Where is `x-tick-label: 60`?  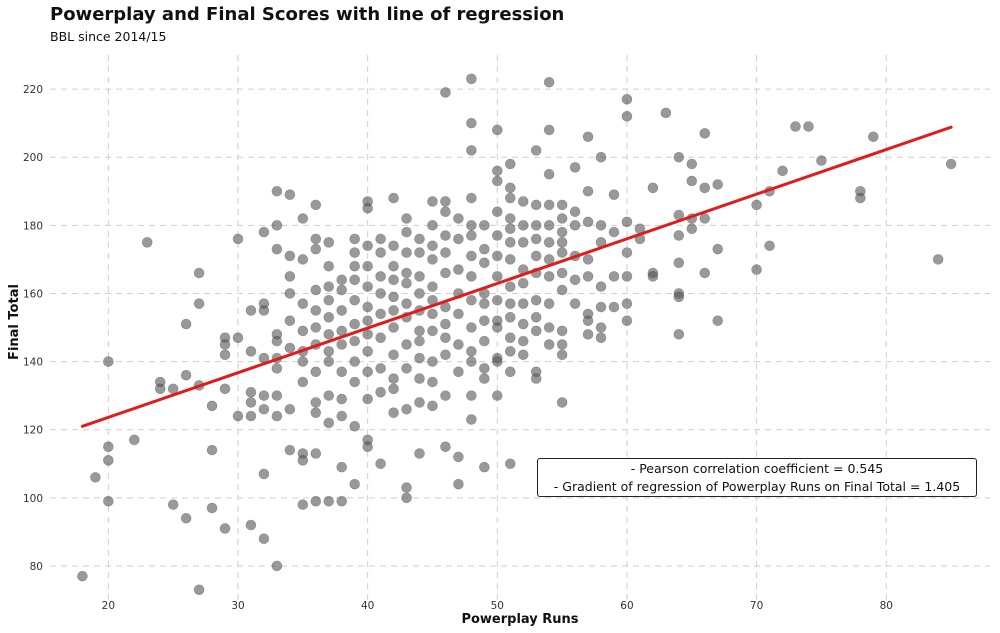 x-tick-label: 60 is located at coordinates (626, 606).